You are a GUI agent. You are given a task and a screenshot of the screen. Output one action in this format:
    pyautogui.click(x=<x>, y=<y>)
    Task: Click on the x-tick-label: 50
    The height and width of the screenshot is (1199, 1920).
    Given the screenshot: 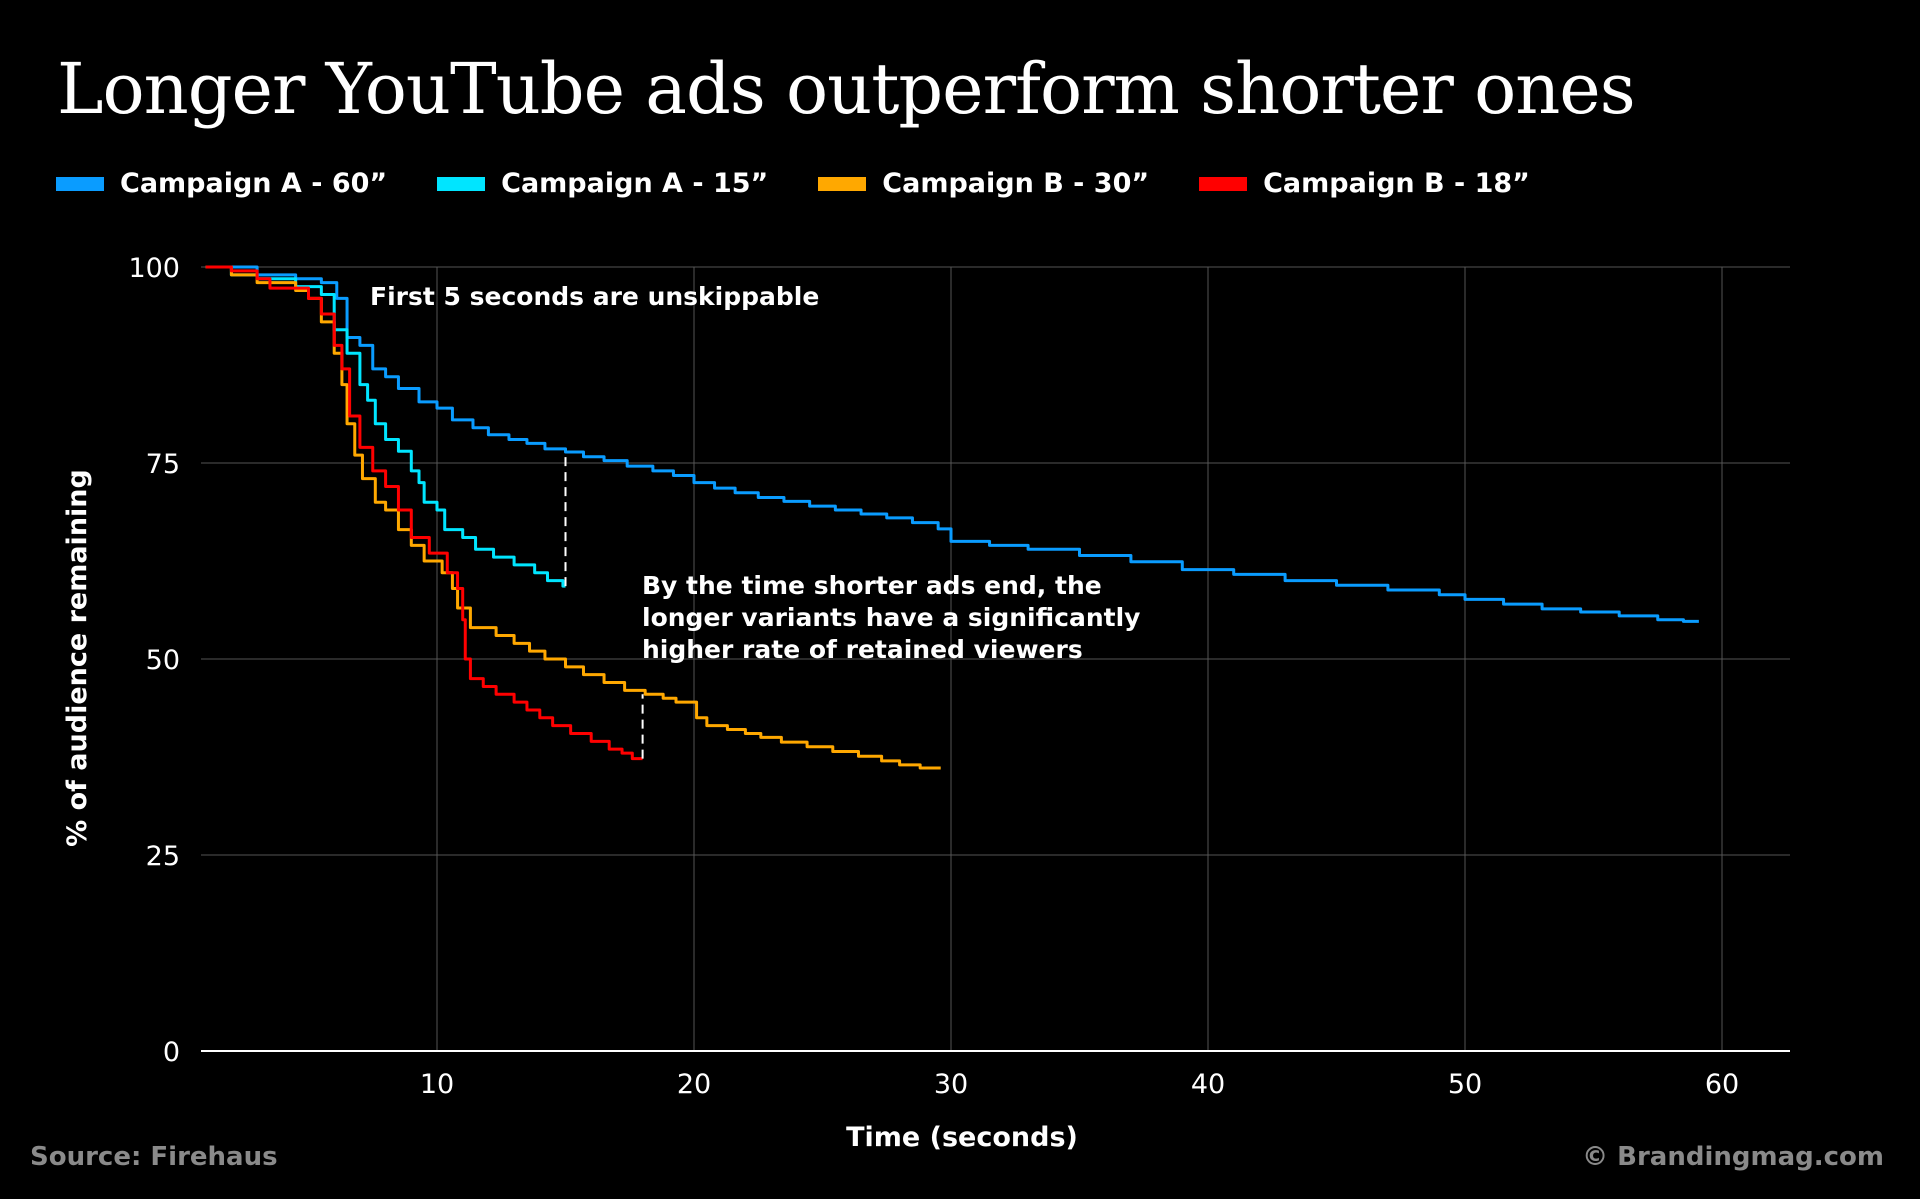 What is the action you would take?
    pyautogui.click(x=1465, y=1084)
    